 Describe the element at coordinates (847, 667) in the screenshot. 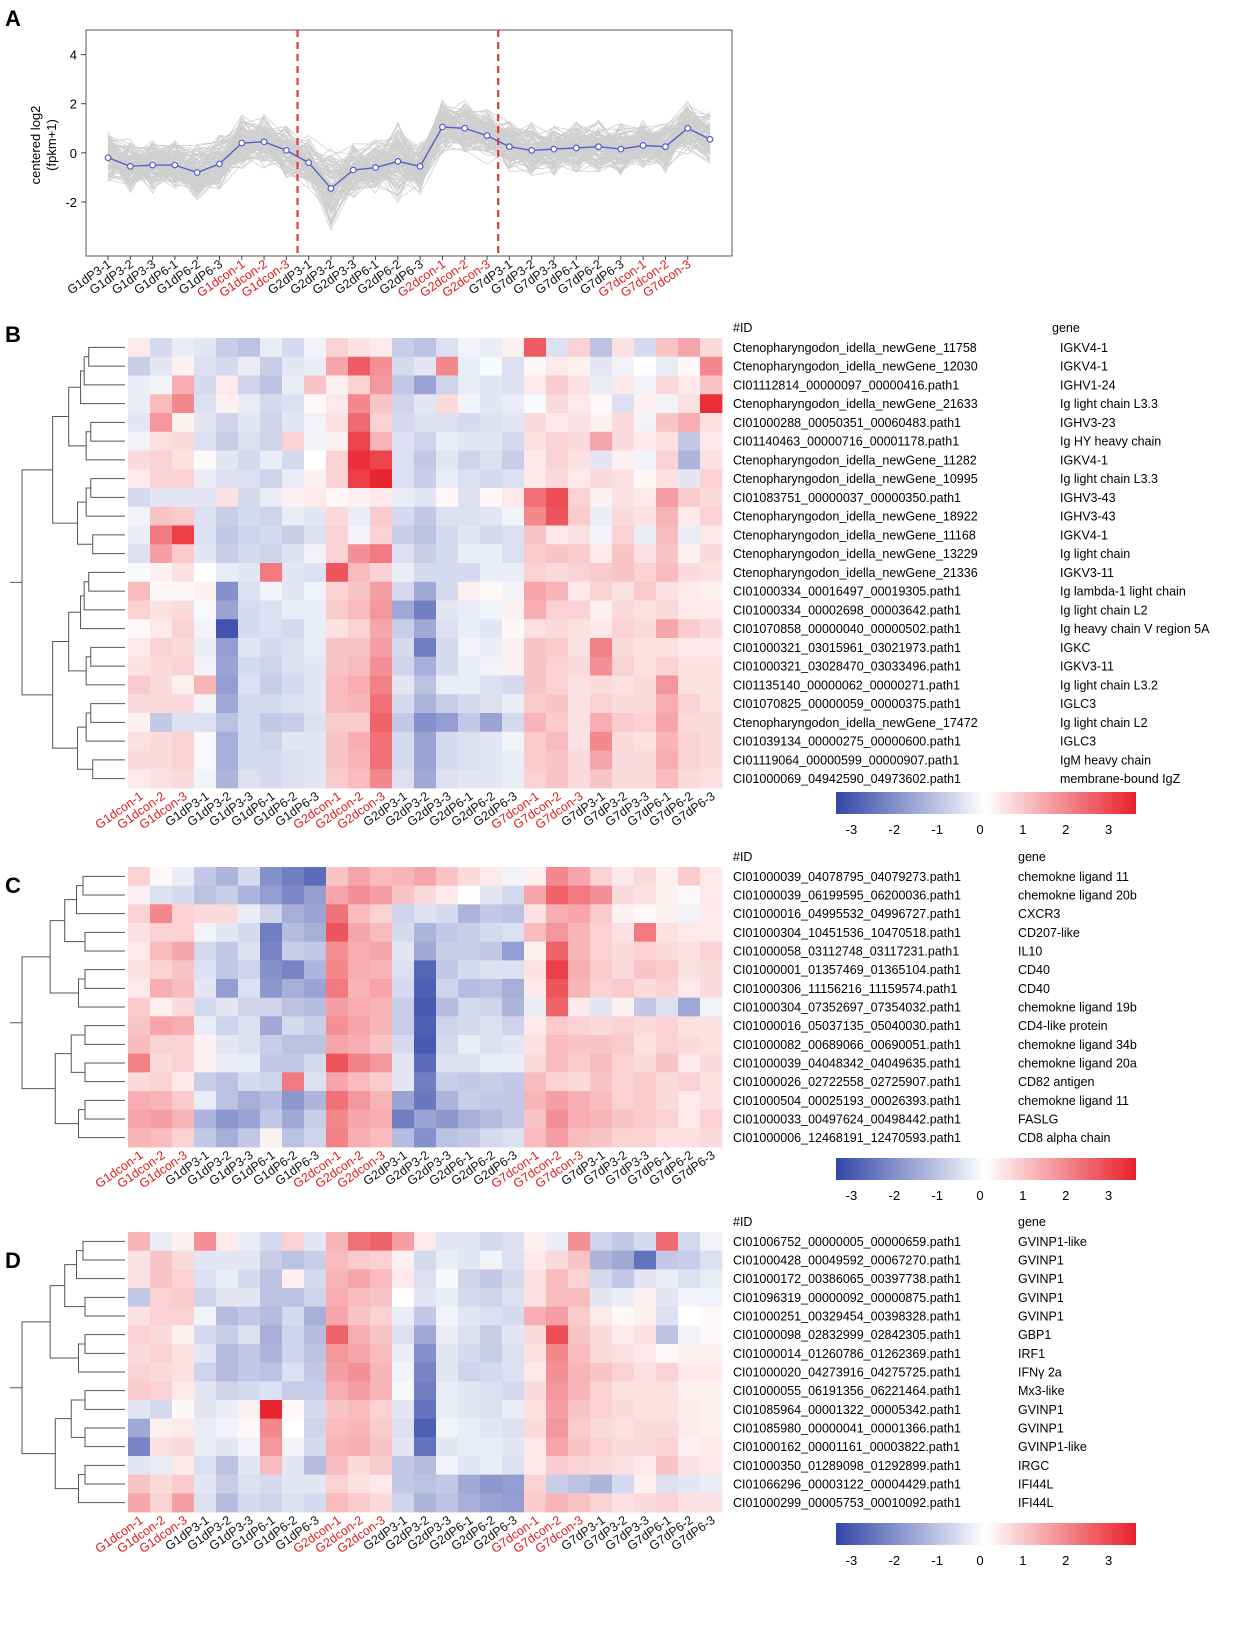

I see `row-id-label: CI01000321_03028470_03033496.path1` at that location.